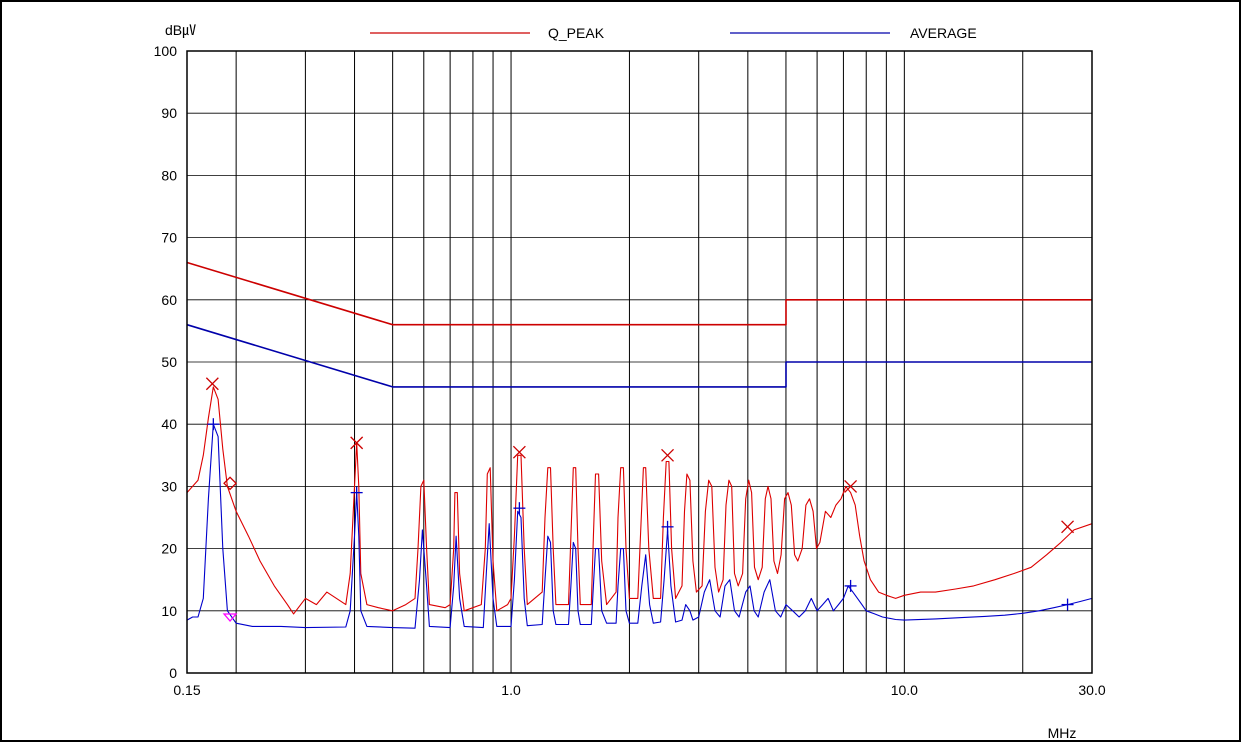 The image size is (1241, 742). I want to click on y-tick-label: 60, so click(169, 300).